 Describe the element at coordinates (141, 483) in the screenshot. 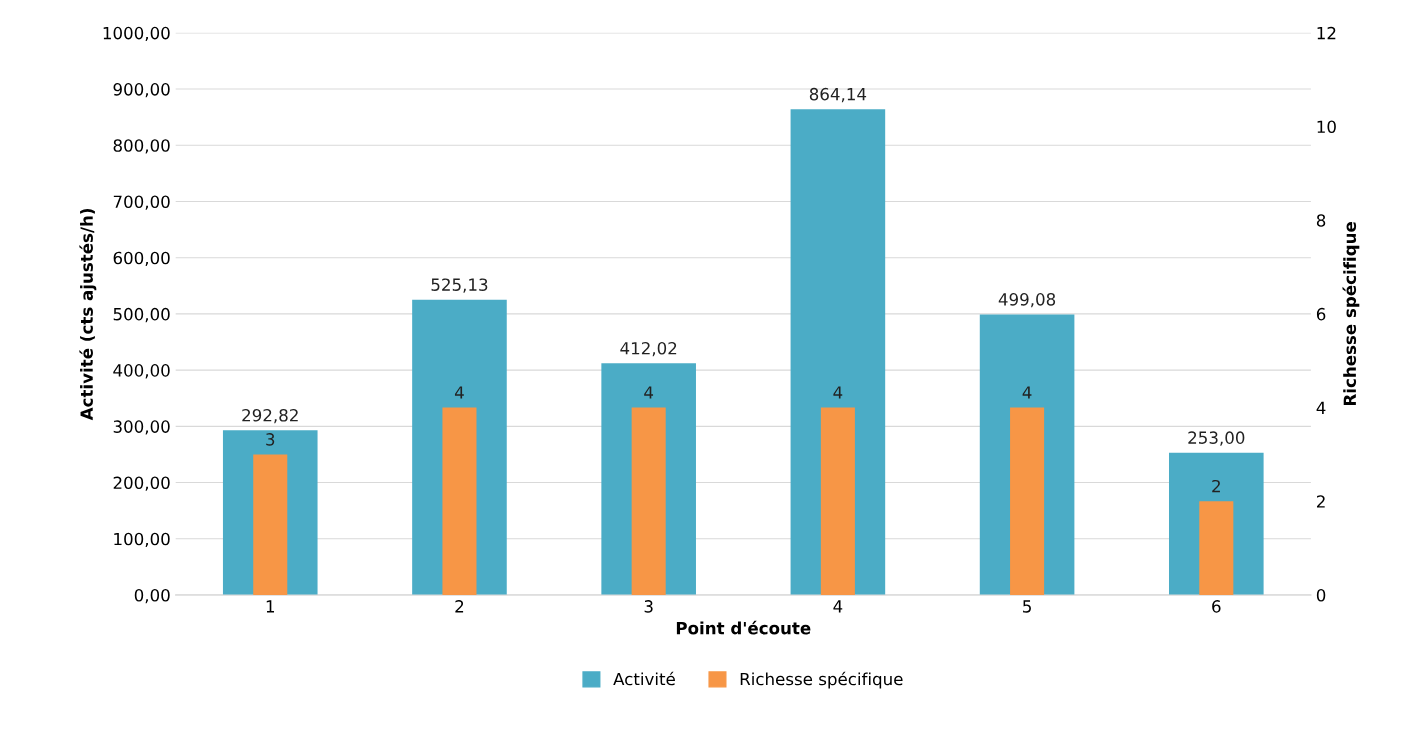

I see `y-tick-label: 200,00` at that location.